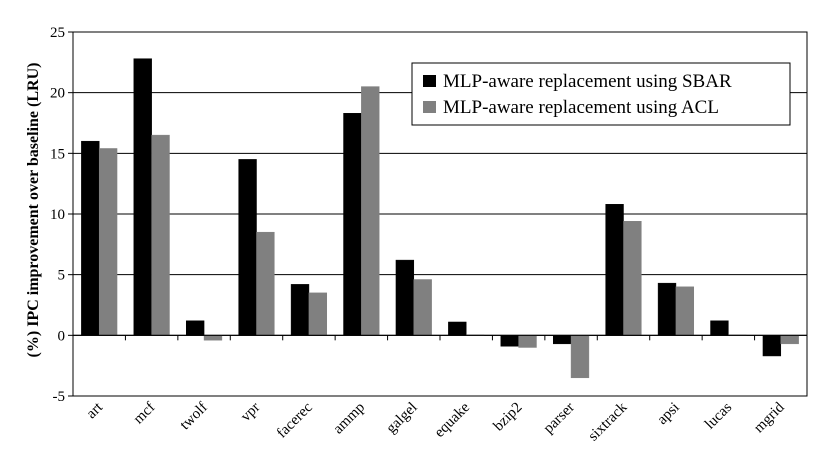 This screenshot has height=464, width=820. I want to click on bar-sbar-facerec, so click(300, 310).